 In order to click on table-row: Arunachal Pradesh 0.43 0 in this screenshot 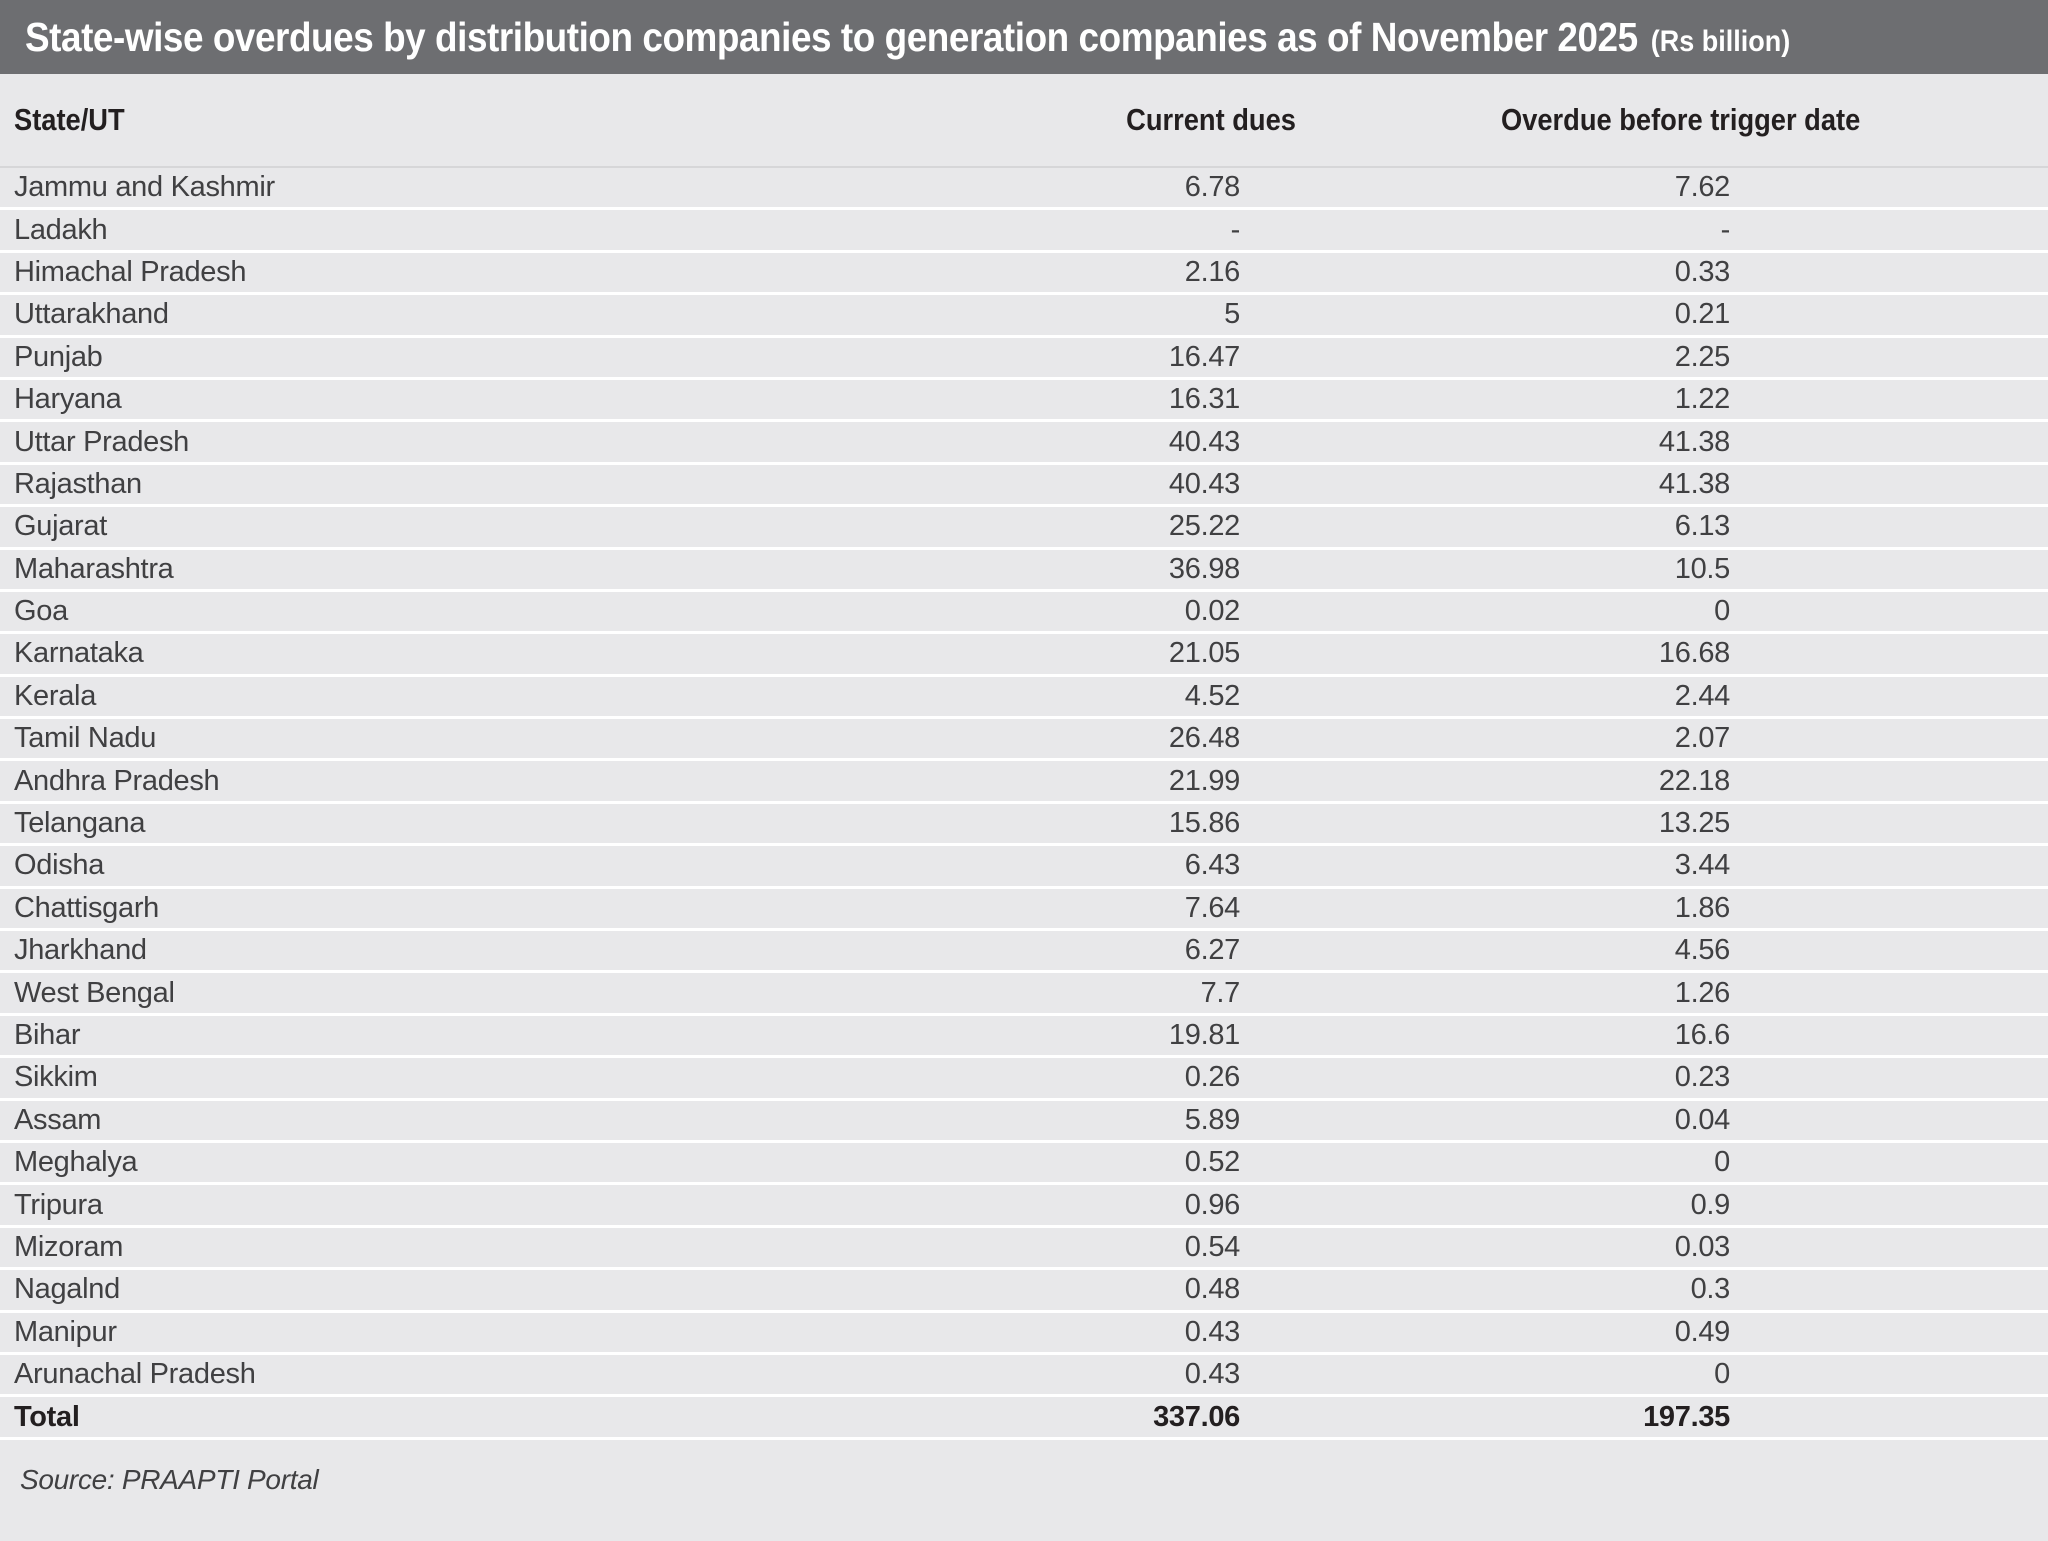, I will do `click(1024, 1376)`.